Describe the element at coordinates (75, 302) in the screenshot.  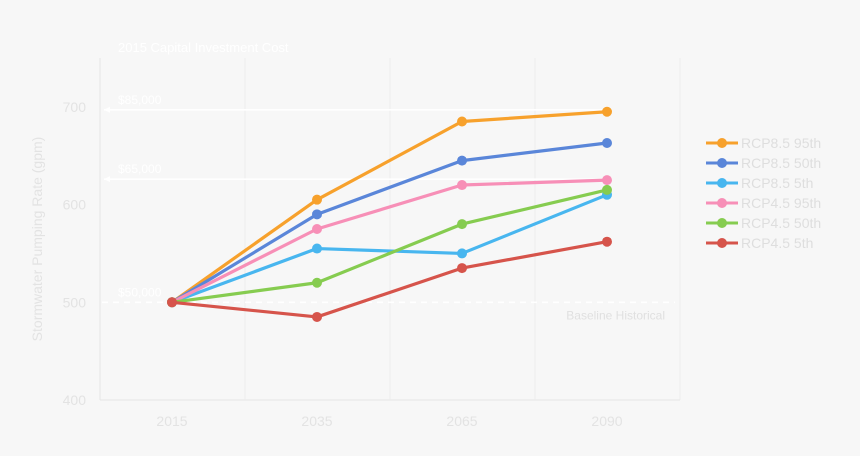
I see `y-tick-label: 500` at that location.